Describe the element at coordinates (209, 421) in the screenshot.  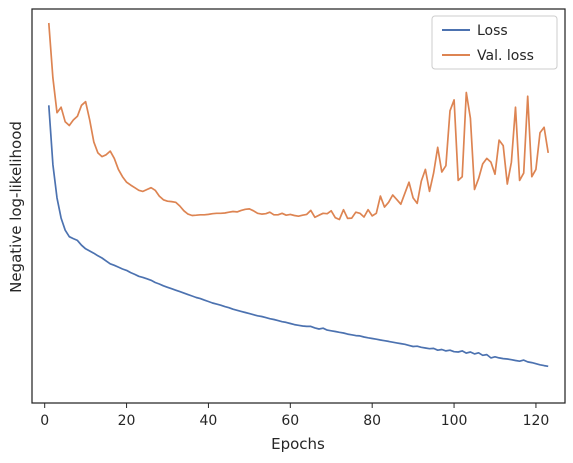
I see `x-tick-label: 40` at that location.